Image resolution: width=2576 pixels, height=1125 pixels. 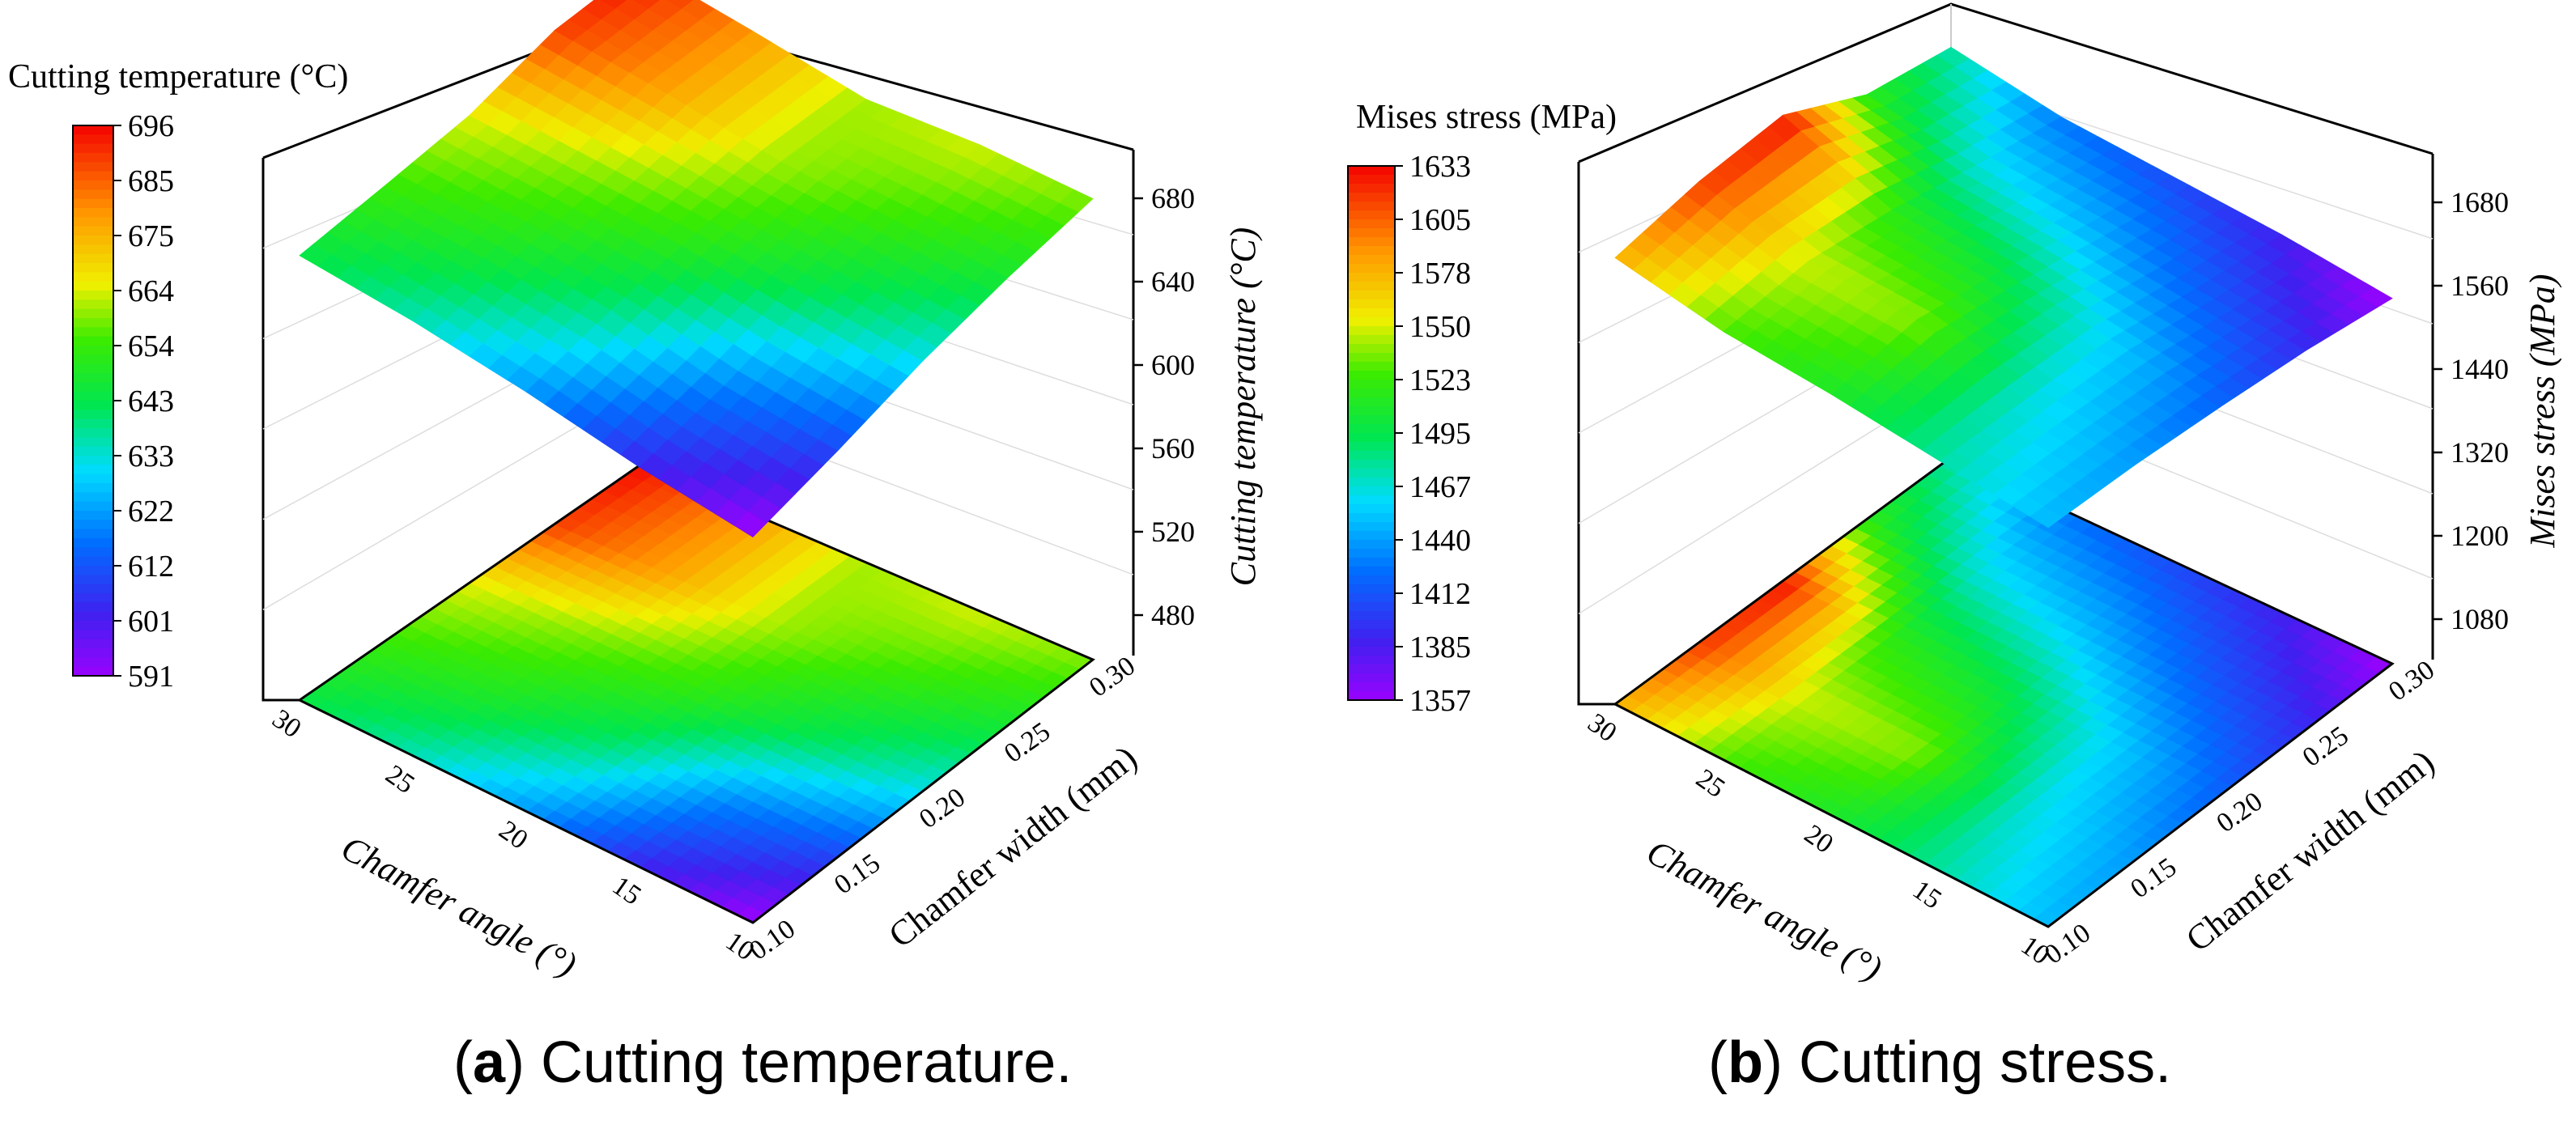 I want to click on panel-a-x-tick-label: 15, so click(x=626, y=891).